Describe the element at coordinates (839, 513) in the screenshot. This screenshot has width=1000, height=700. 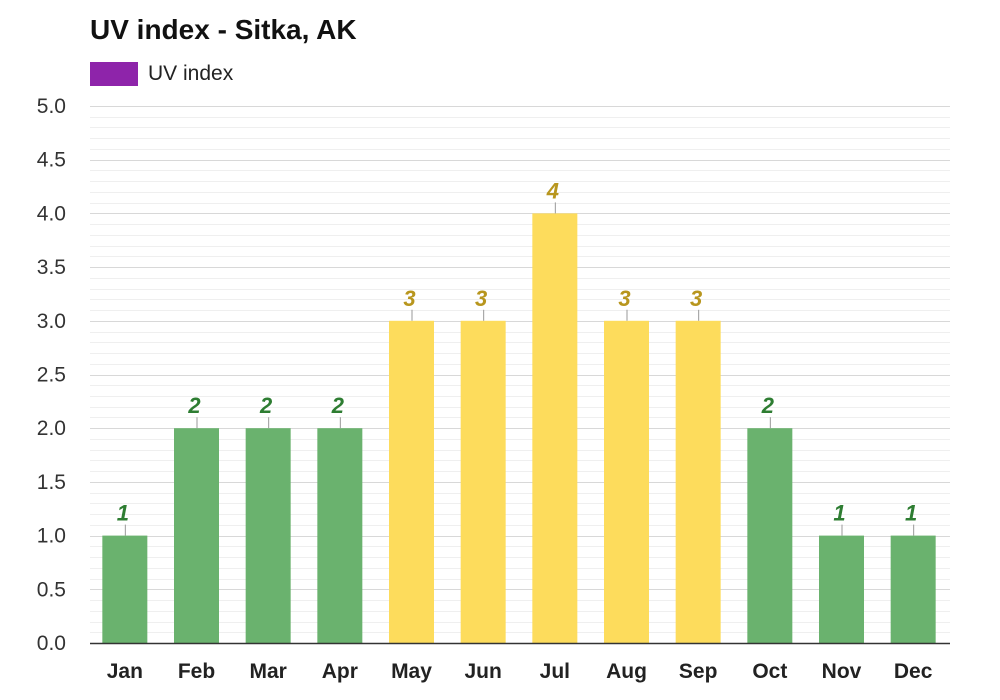
I see `data-label-nov: 1` at that location.